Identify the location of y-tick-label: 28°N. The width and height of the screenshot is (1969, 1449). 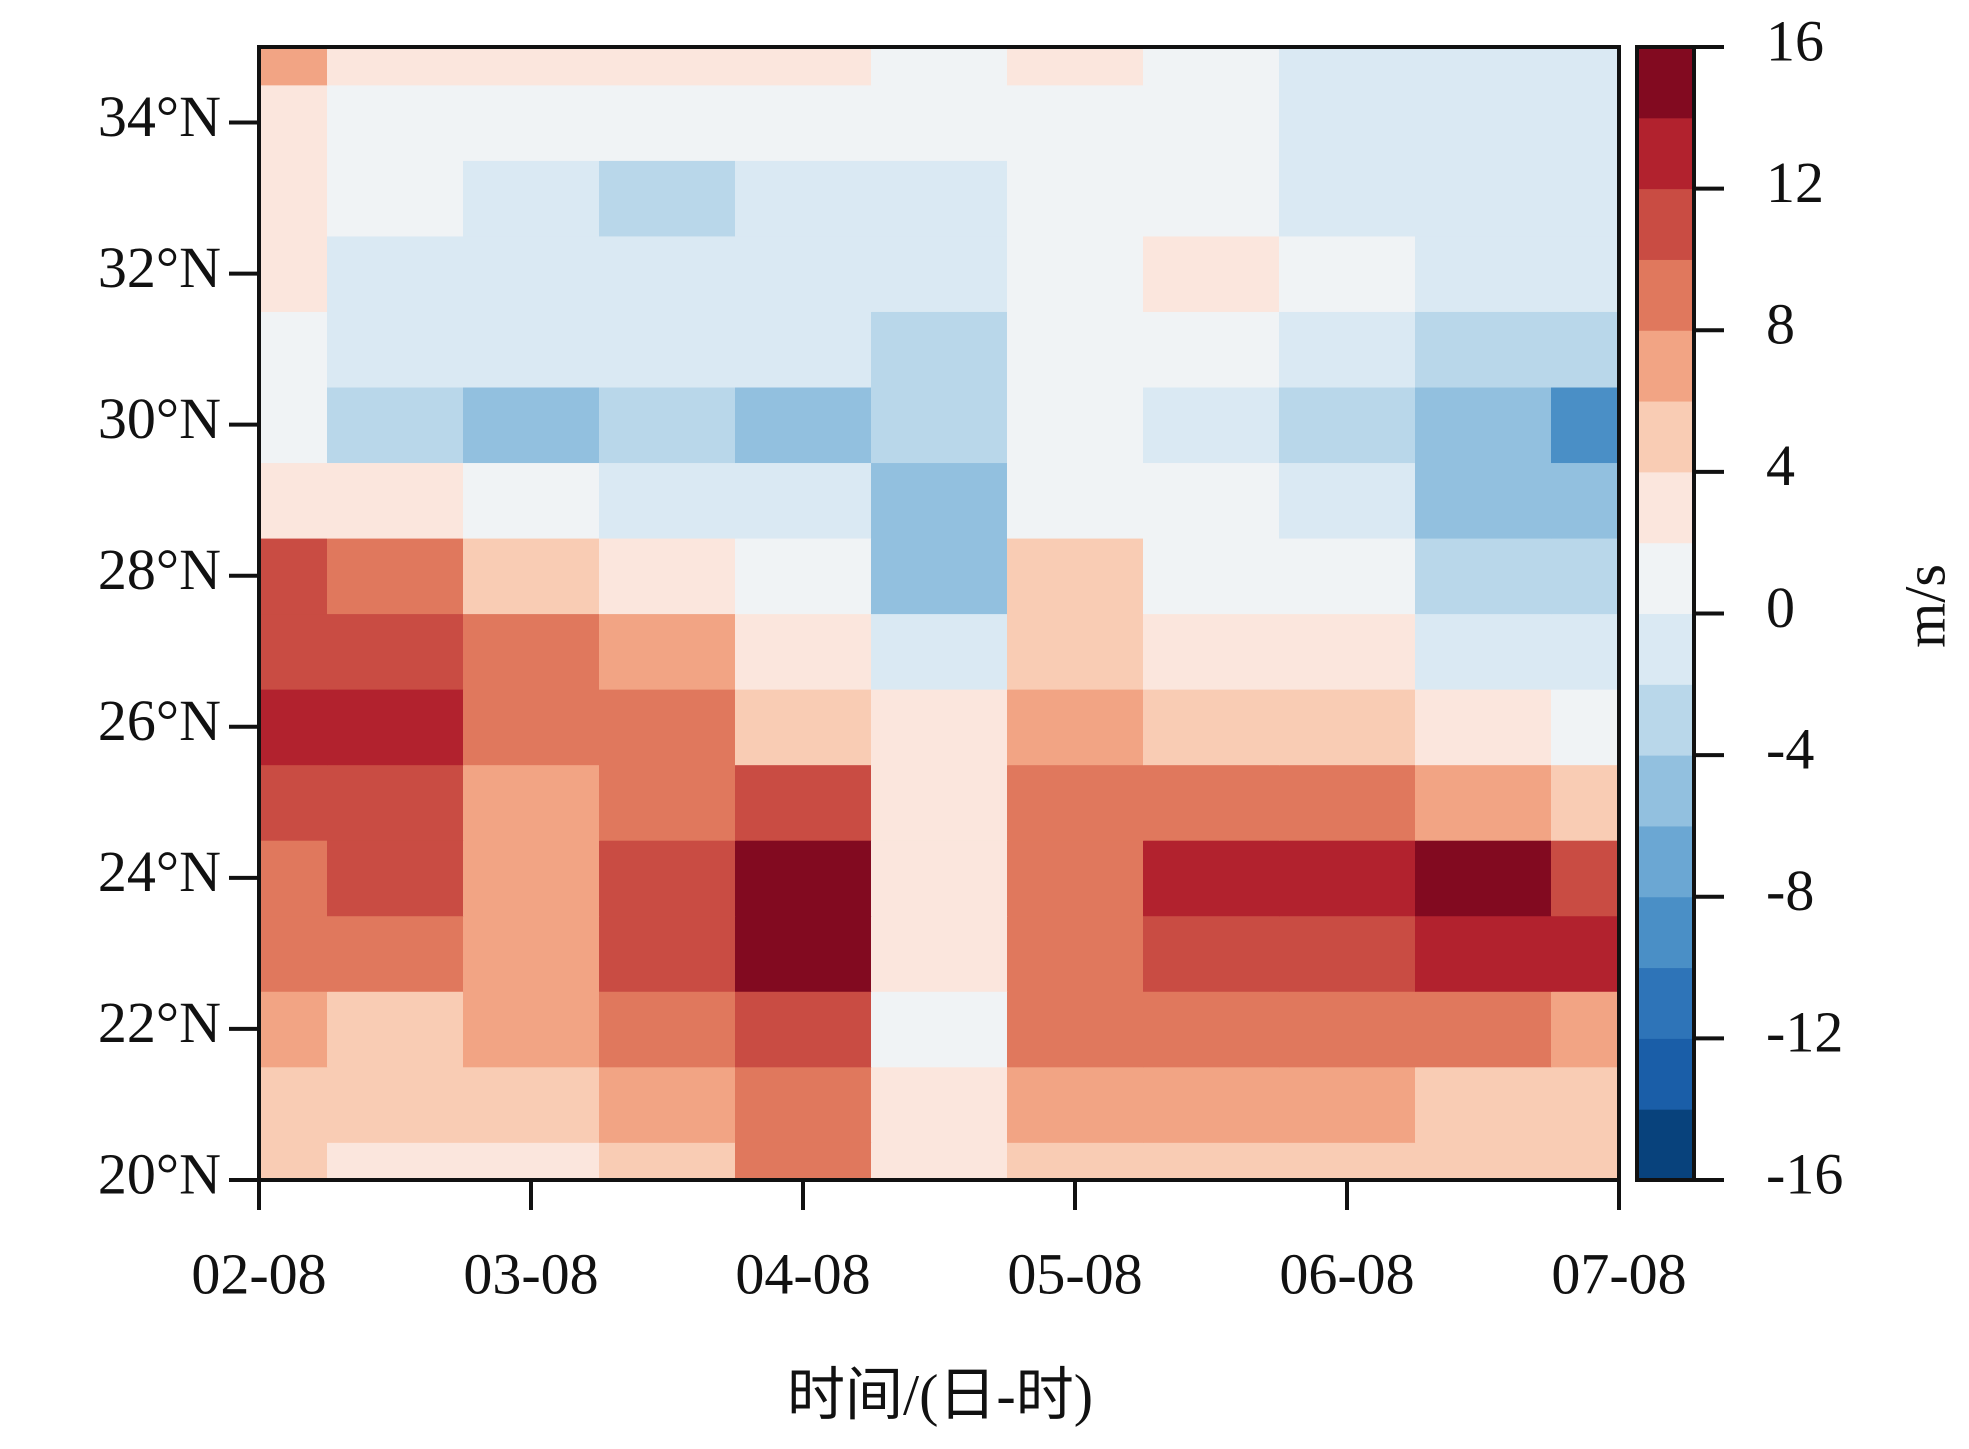
(159, 569).